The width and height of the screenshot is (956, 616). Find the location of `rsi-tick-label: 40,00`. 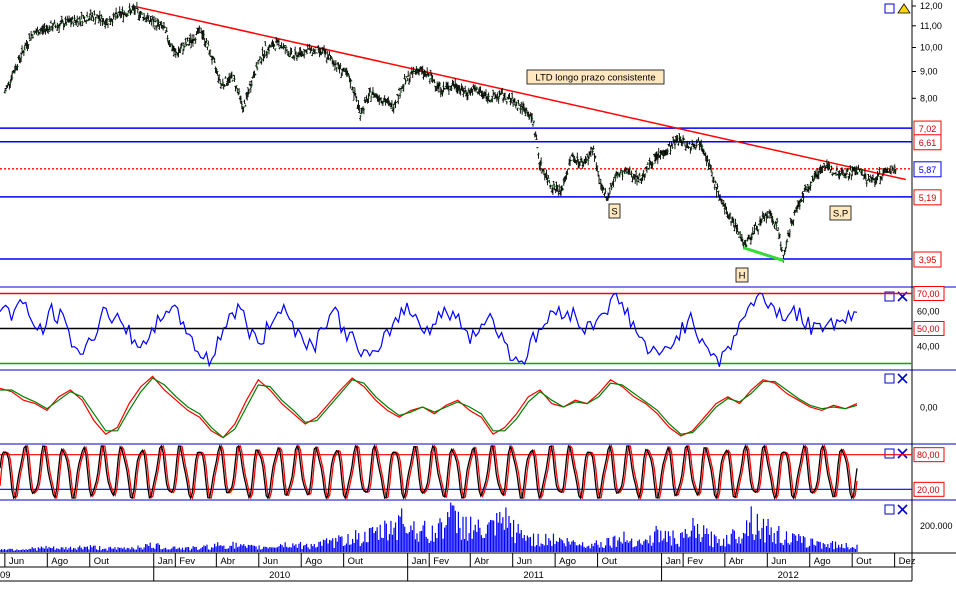

rsi-tick-label: 40,00 is located at coordinates (928, 347).